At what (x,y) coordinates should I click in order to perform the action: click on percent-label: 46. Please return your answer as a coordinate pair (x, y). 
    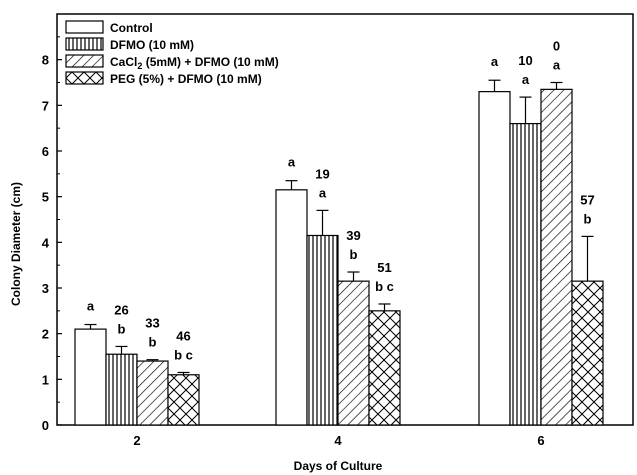
    Looking at the image, I should click on (183, 335).